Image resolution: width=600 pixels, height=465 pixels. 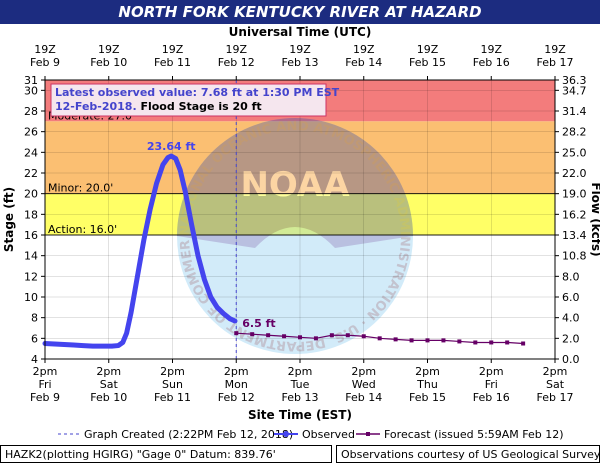 What do you see at coordinates (363, 397) in the screenshot?
I see `bottom-tick-date: Feb 14` at bounding box center [363, 397].